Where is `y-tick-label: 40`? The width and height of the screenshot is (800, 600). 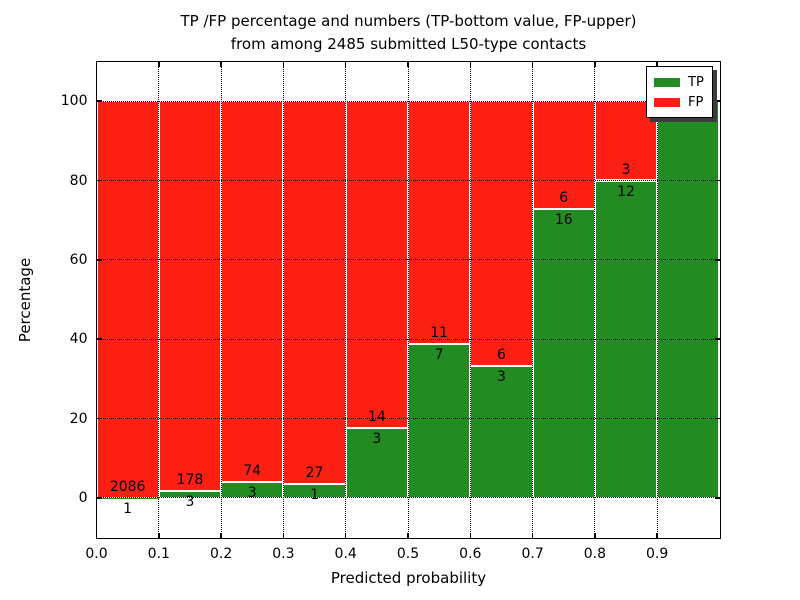
y-tick-label: 40 is located at coordinates (78, 339).